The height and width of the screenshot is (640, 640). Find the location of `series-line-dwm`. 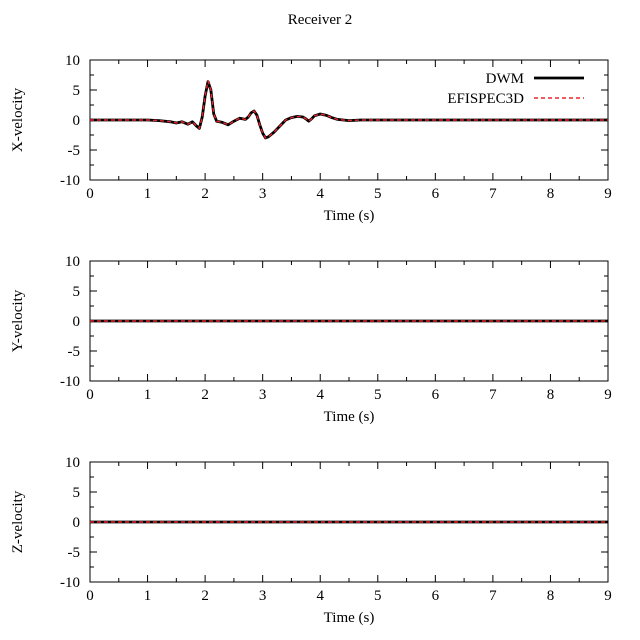

series-line-dwm is located at coordinates (349, 110).